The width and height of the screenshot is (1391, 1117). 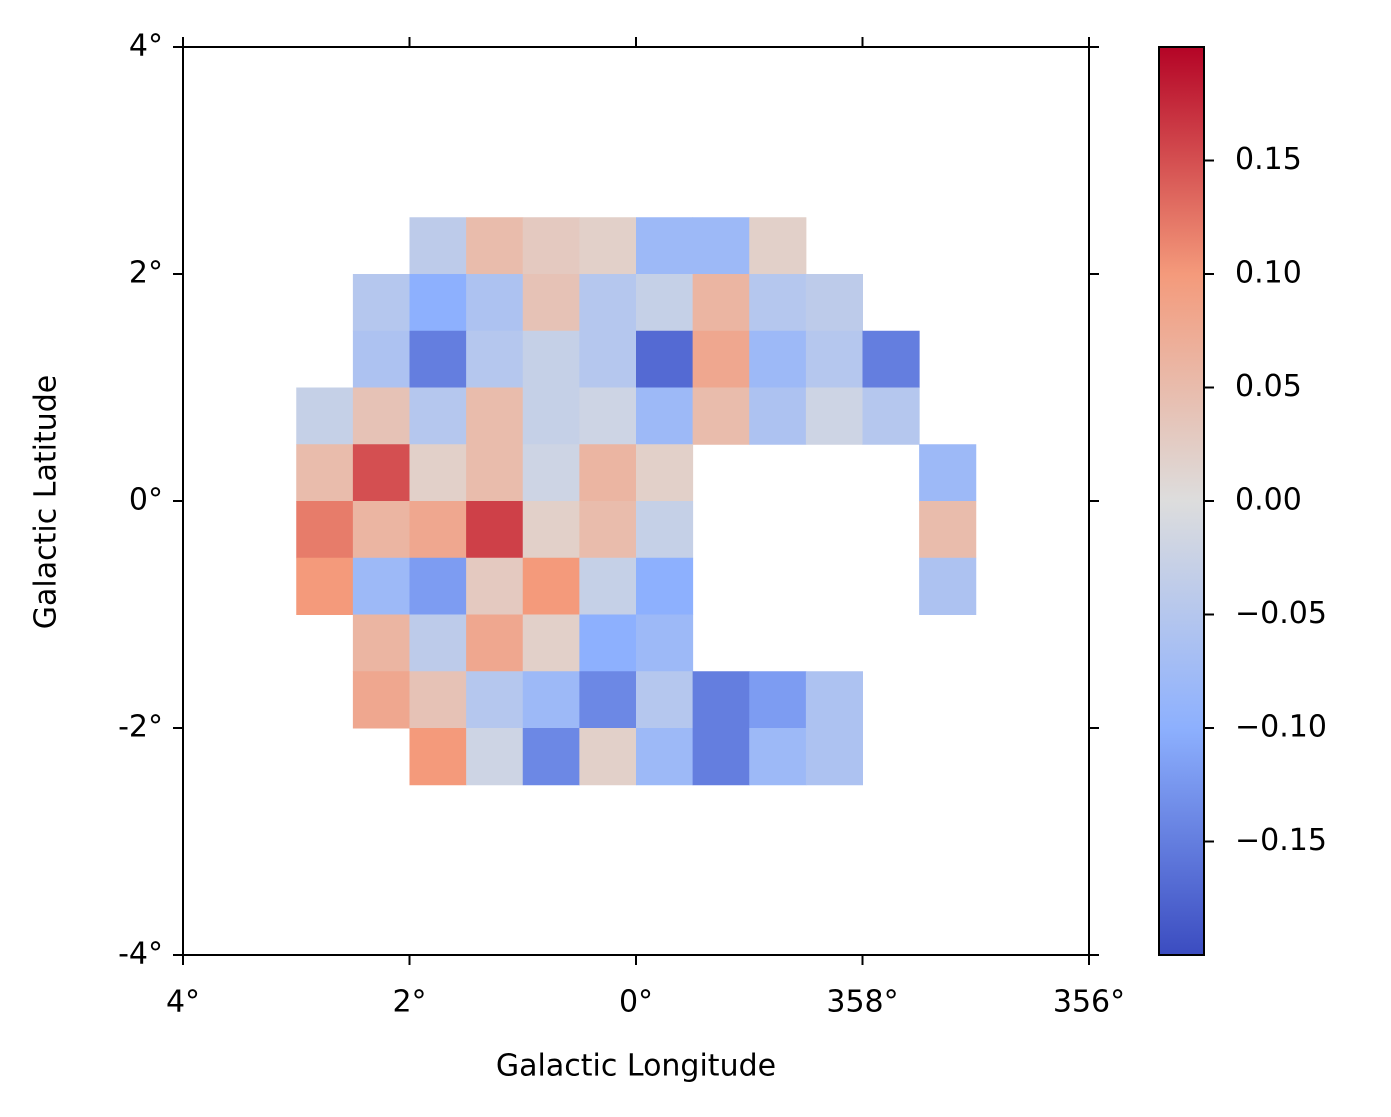 I want to click on colorbar-tick-label: −0.10, so click(x=1281, y=727).